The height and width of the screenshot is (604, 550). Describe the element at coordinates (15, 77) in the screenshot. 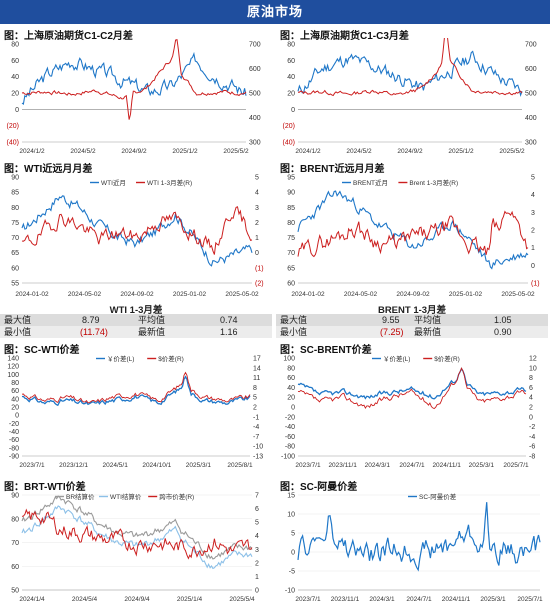

I see `y-tick-label: 40` at that location.